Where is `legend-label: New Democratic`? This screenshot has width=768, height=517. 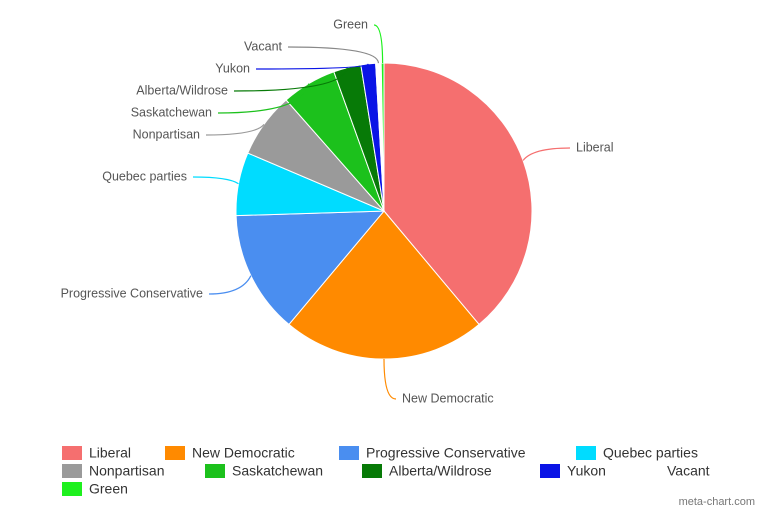
legend-label: New Democratic is located at coordinates (243, 453).